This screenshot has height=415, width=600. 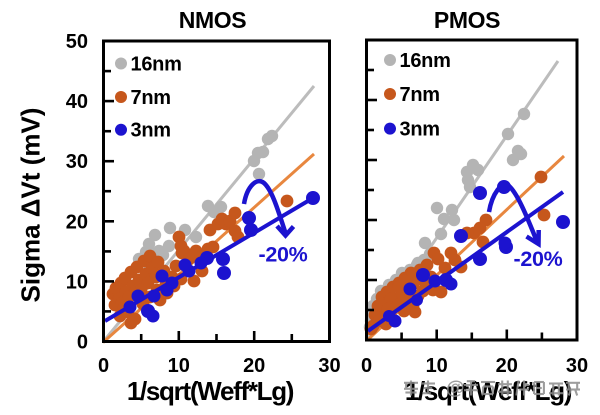 I want to click on svg-text: 50, so click(x=77, y=42).